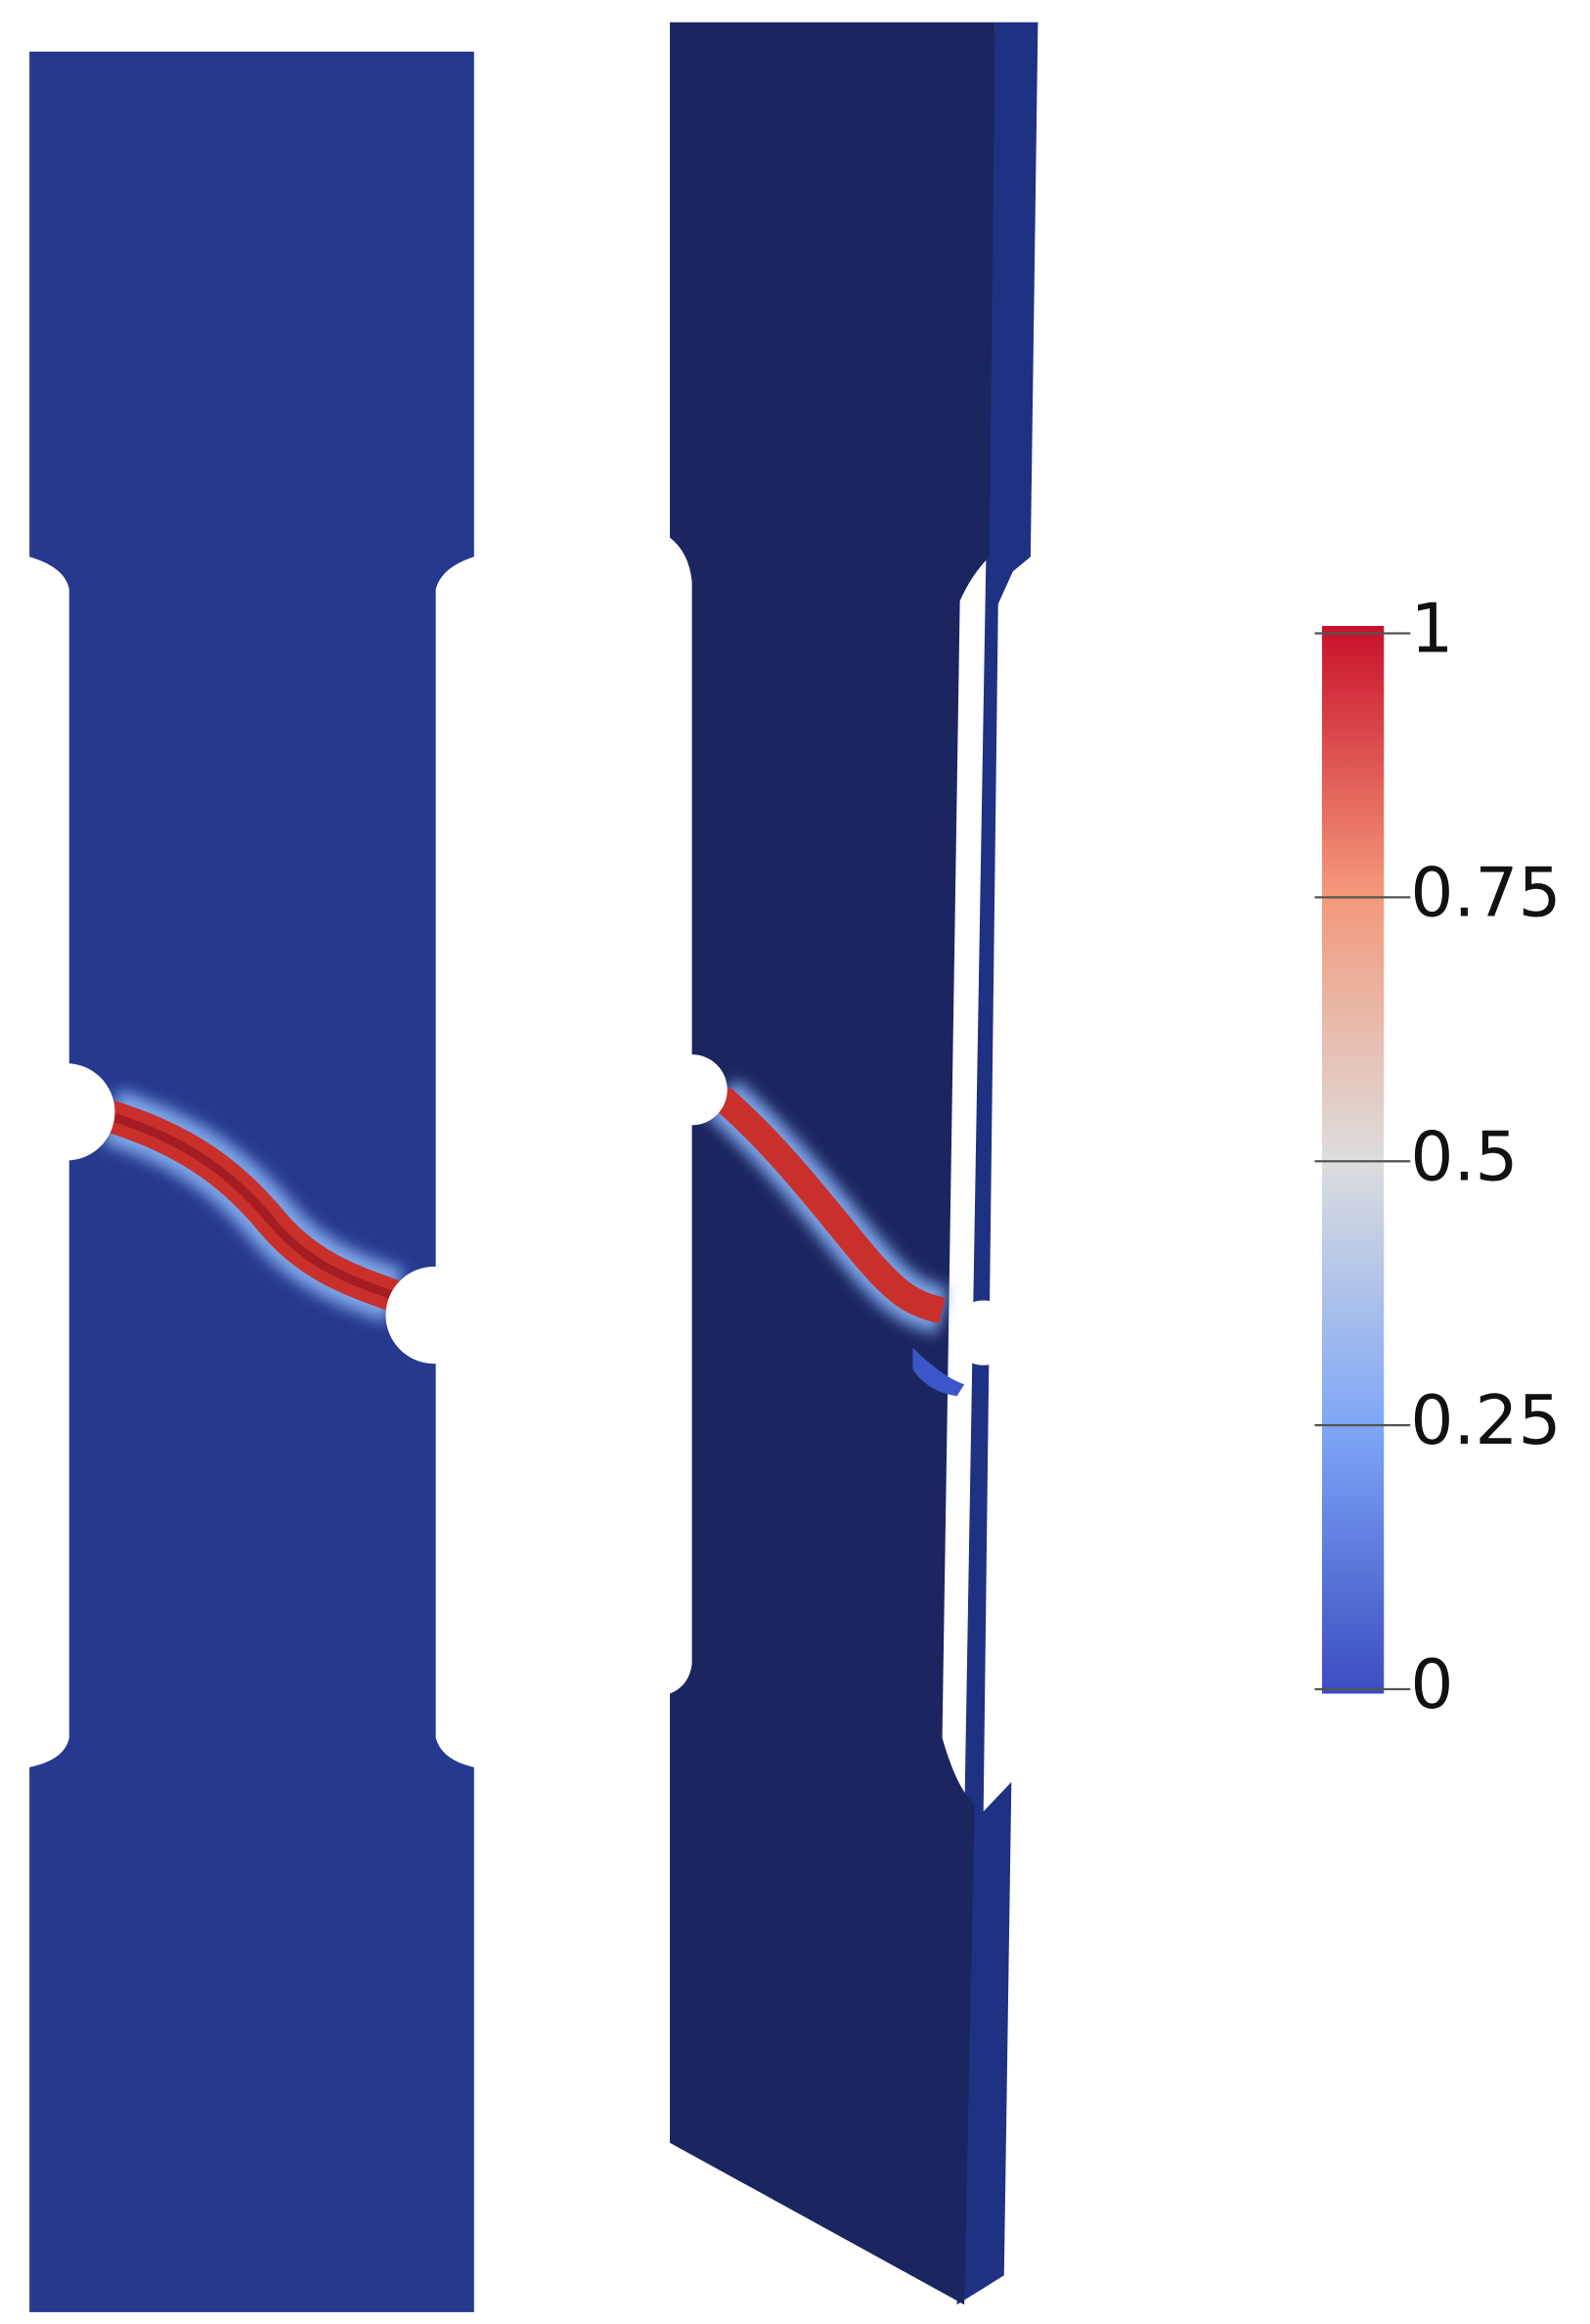  Describe the element at coordinates (1431, 1685) in the screenshot. I see `colorbar-tick-label: 0` at that location.